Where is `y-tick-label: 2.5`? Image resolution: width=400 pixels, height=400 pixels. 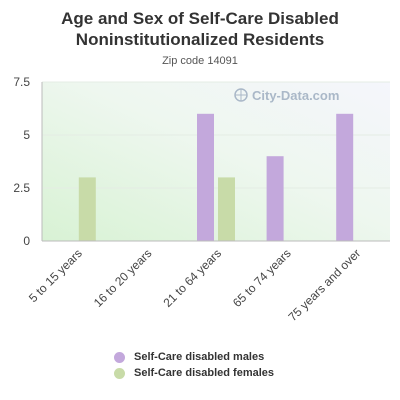
y-tick-label: 2.5 is located at coordinates (21, 188).